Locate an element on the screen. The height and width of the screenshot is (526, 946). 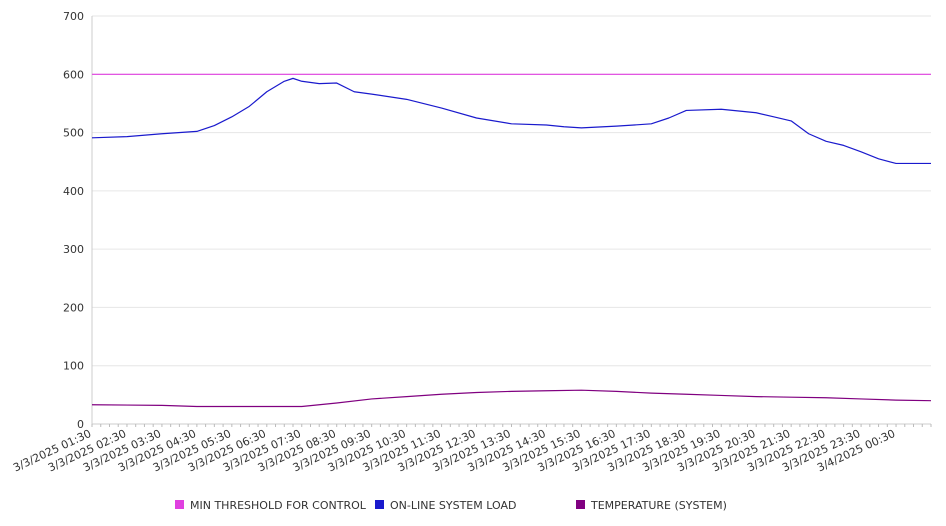
y-tick-label: 200 is located at coordinates (73, 307).